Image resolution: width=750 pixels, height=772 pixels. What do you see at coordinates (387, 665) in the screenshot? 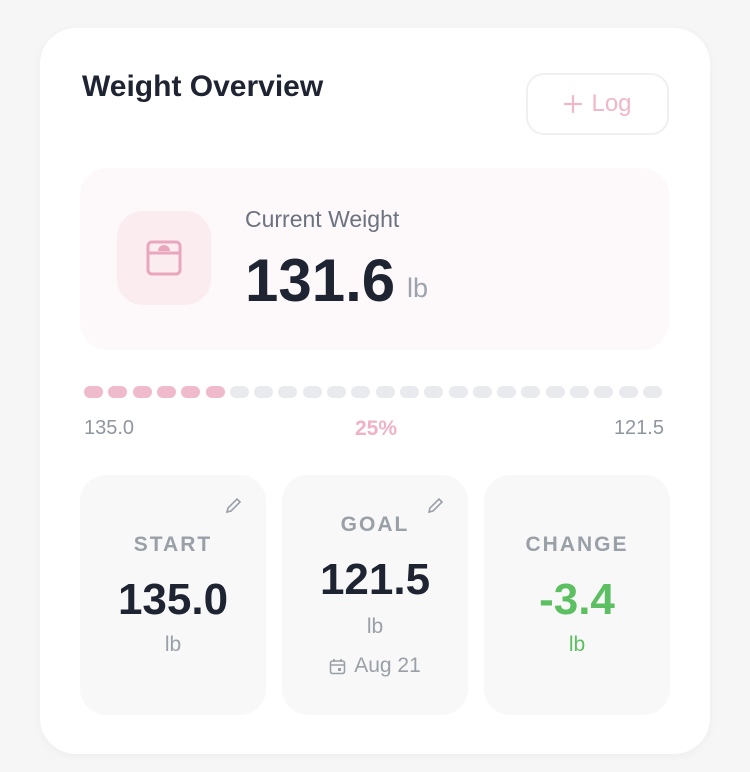
I see `goal-date-text: Aug 21` at bounding box center [387, 665].